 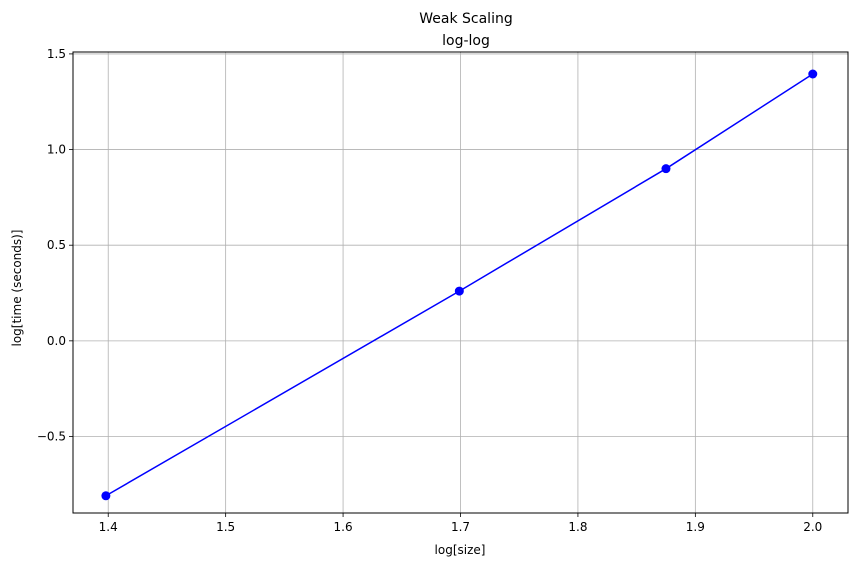 I want to click on y-tick-label: 1.5, so click(x=56, y=54).